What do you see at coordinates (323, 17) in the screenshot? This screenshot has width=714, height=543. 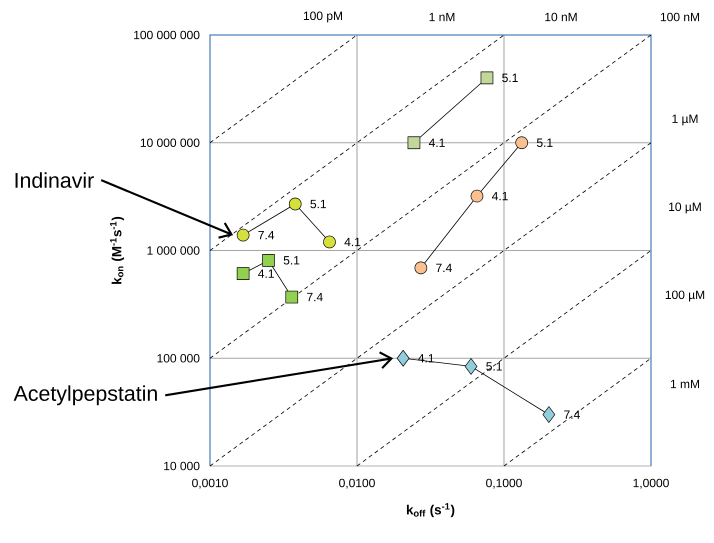 I see `text: 100 pM` at bounding box center [323, 17].